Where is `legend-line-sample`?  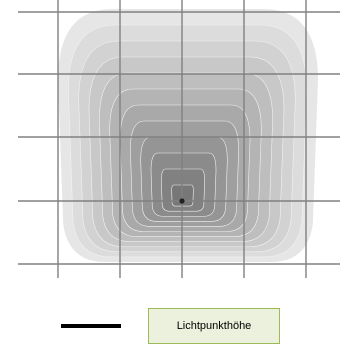 legend-line-sample is located at coordinates (91, 326).